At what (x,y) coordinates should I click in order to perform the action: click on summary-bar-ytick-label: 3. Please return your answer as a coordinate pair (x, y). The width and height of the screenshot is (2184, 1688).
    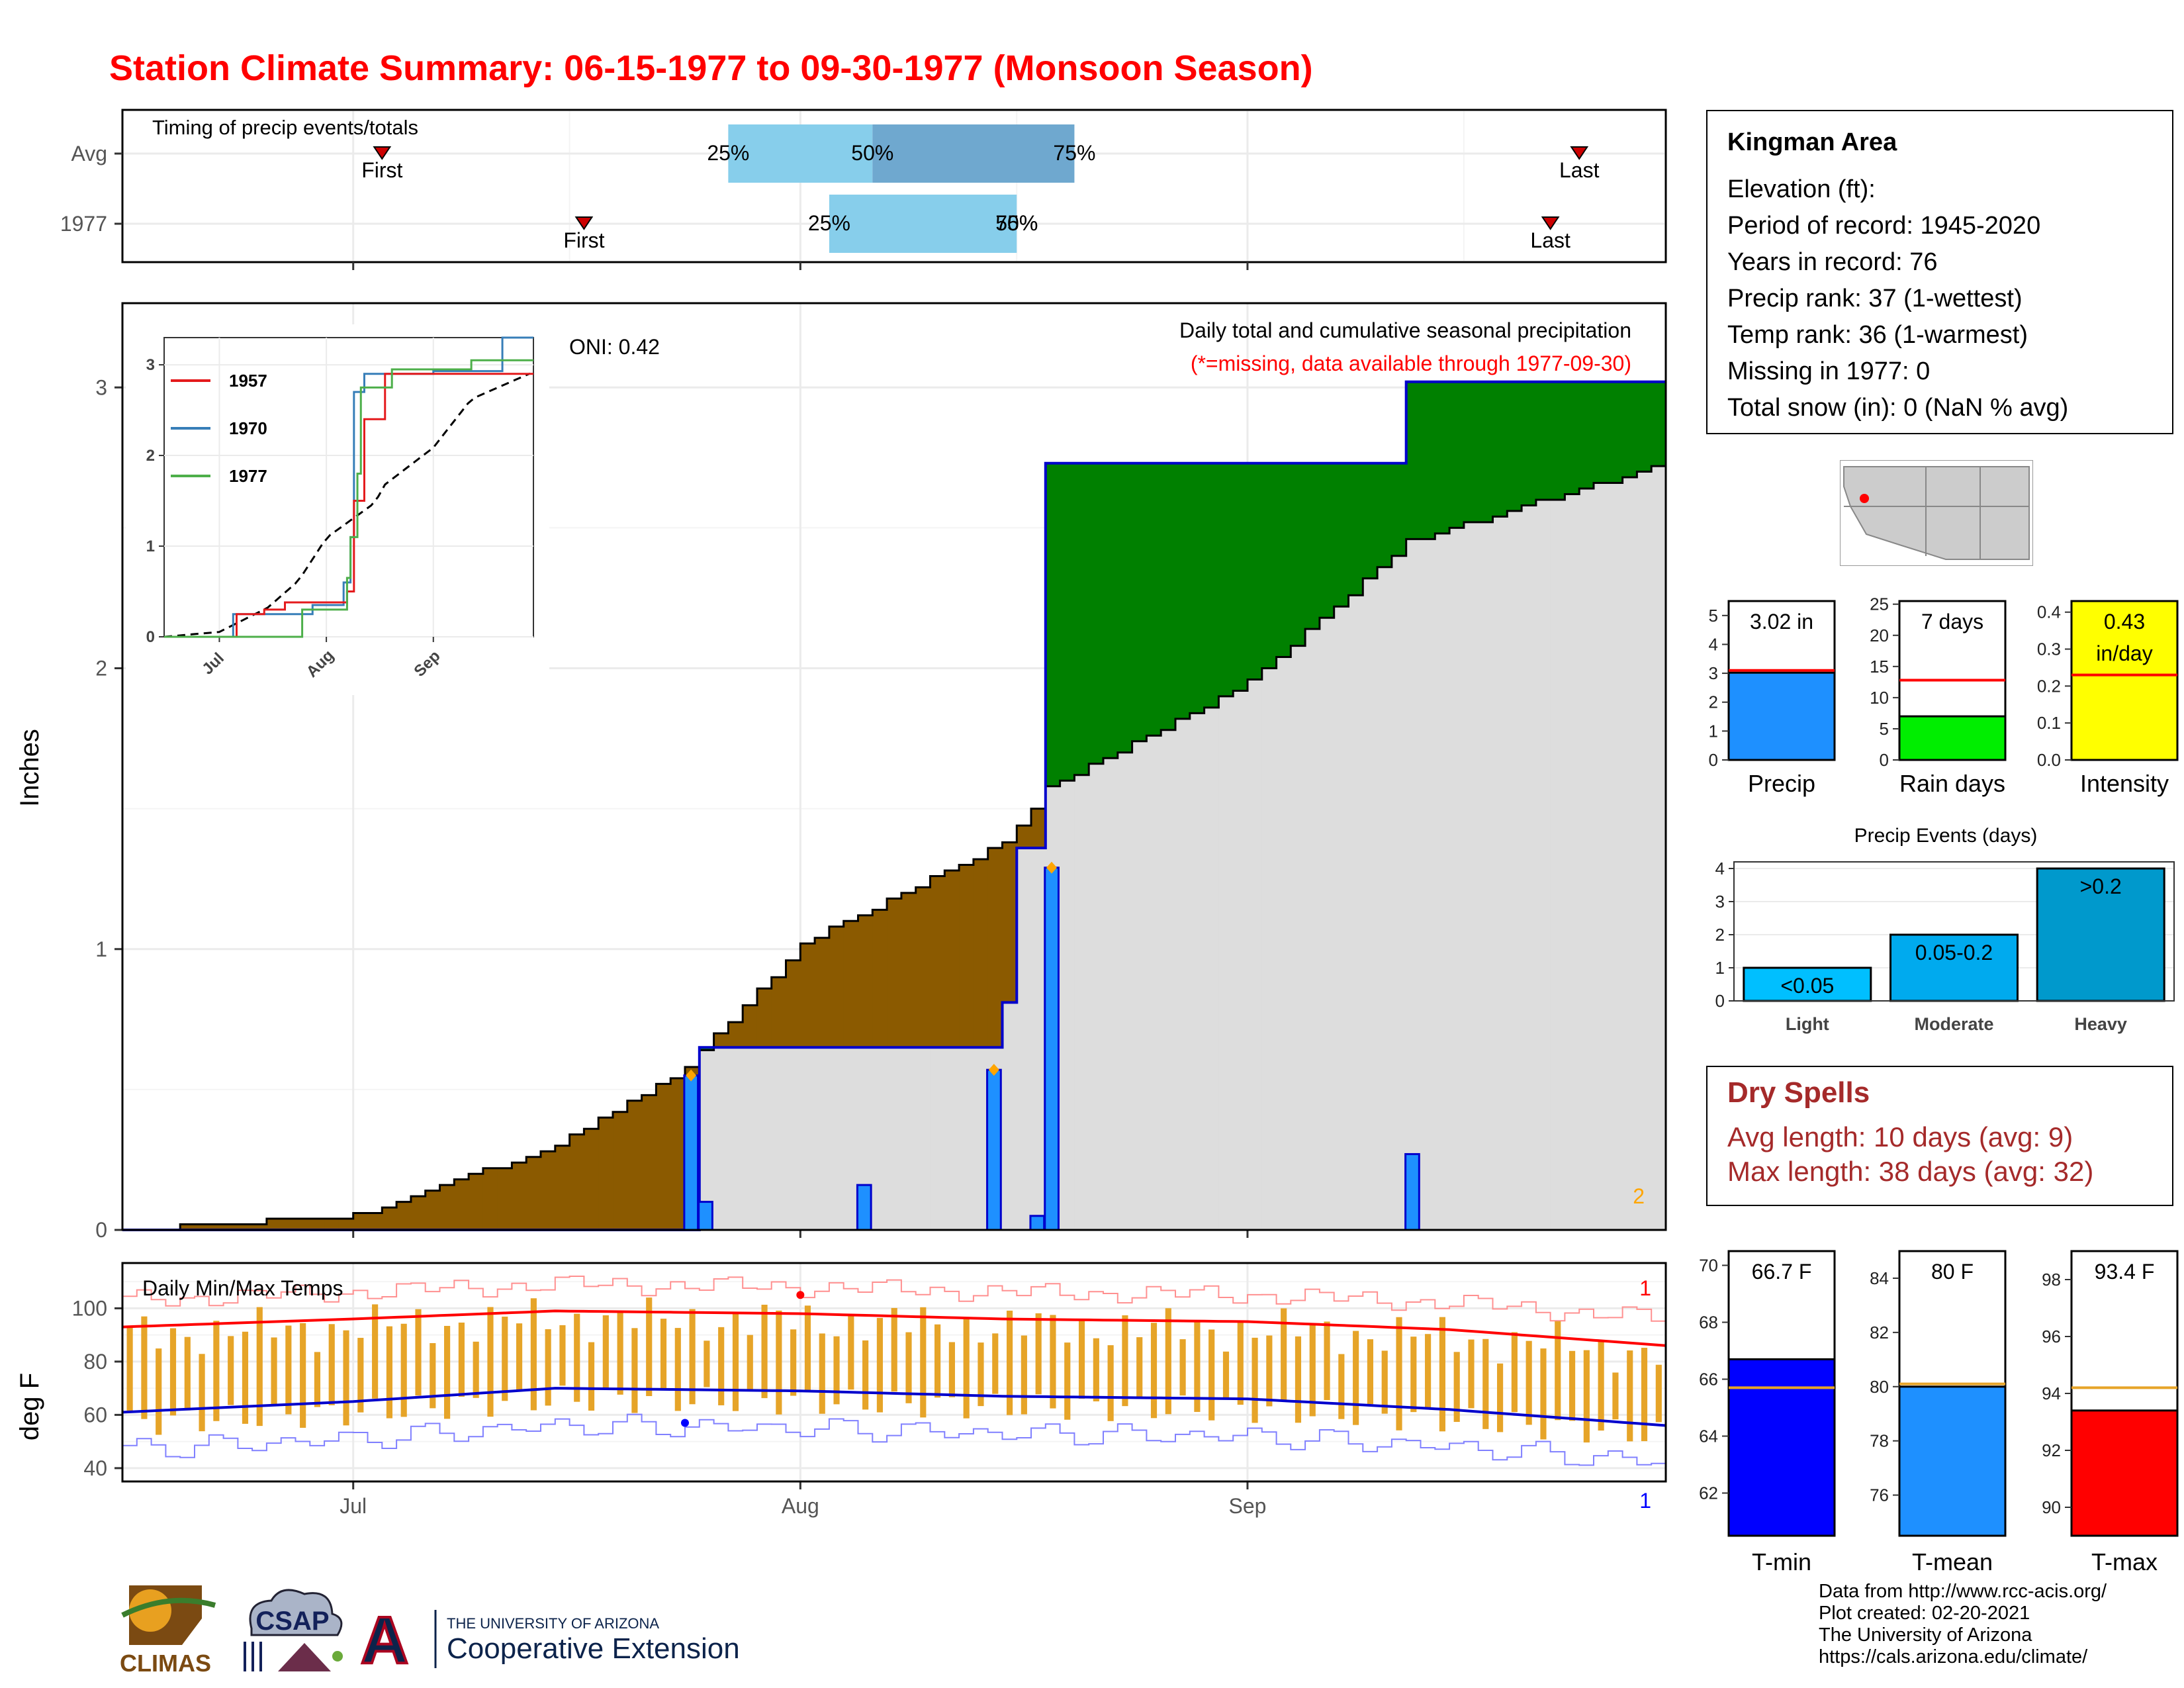
    Looking at the image, I should click on (1713, 673).